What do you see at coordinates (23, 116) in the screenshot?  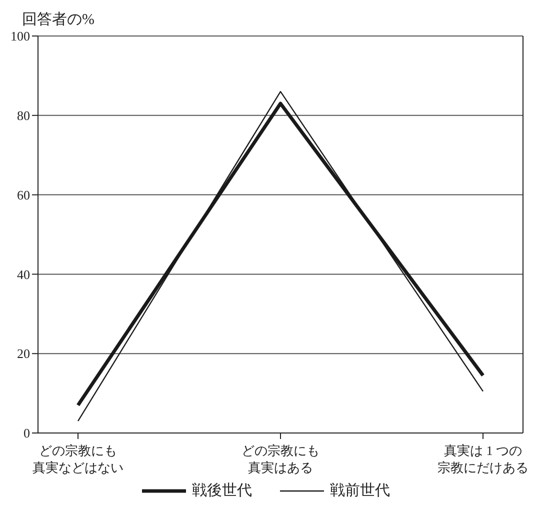 I see `y-tick-label: 80` at bounding box center [23, 116].